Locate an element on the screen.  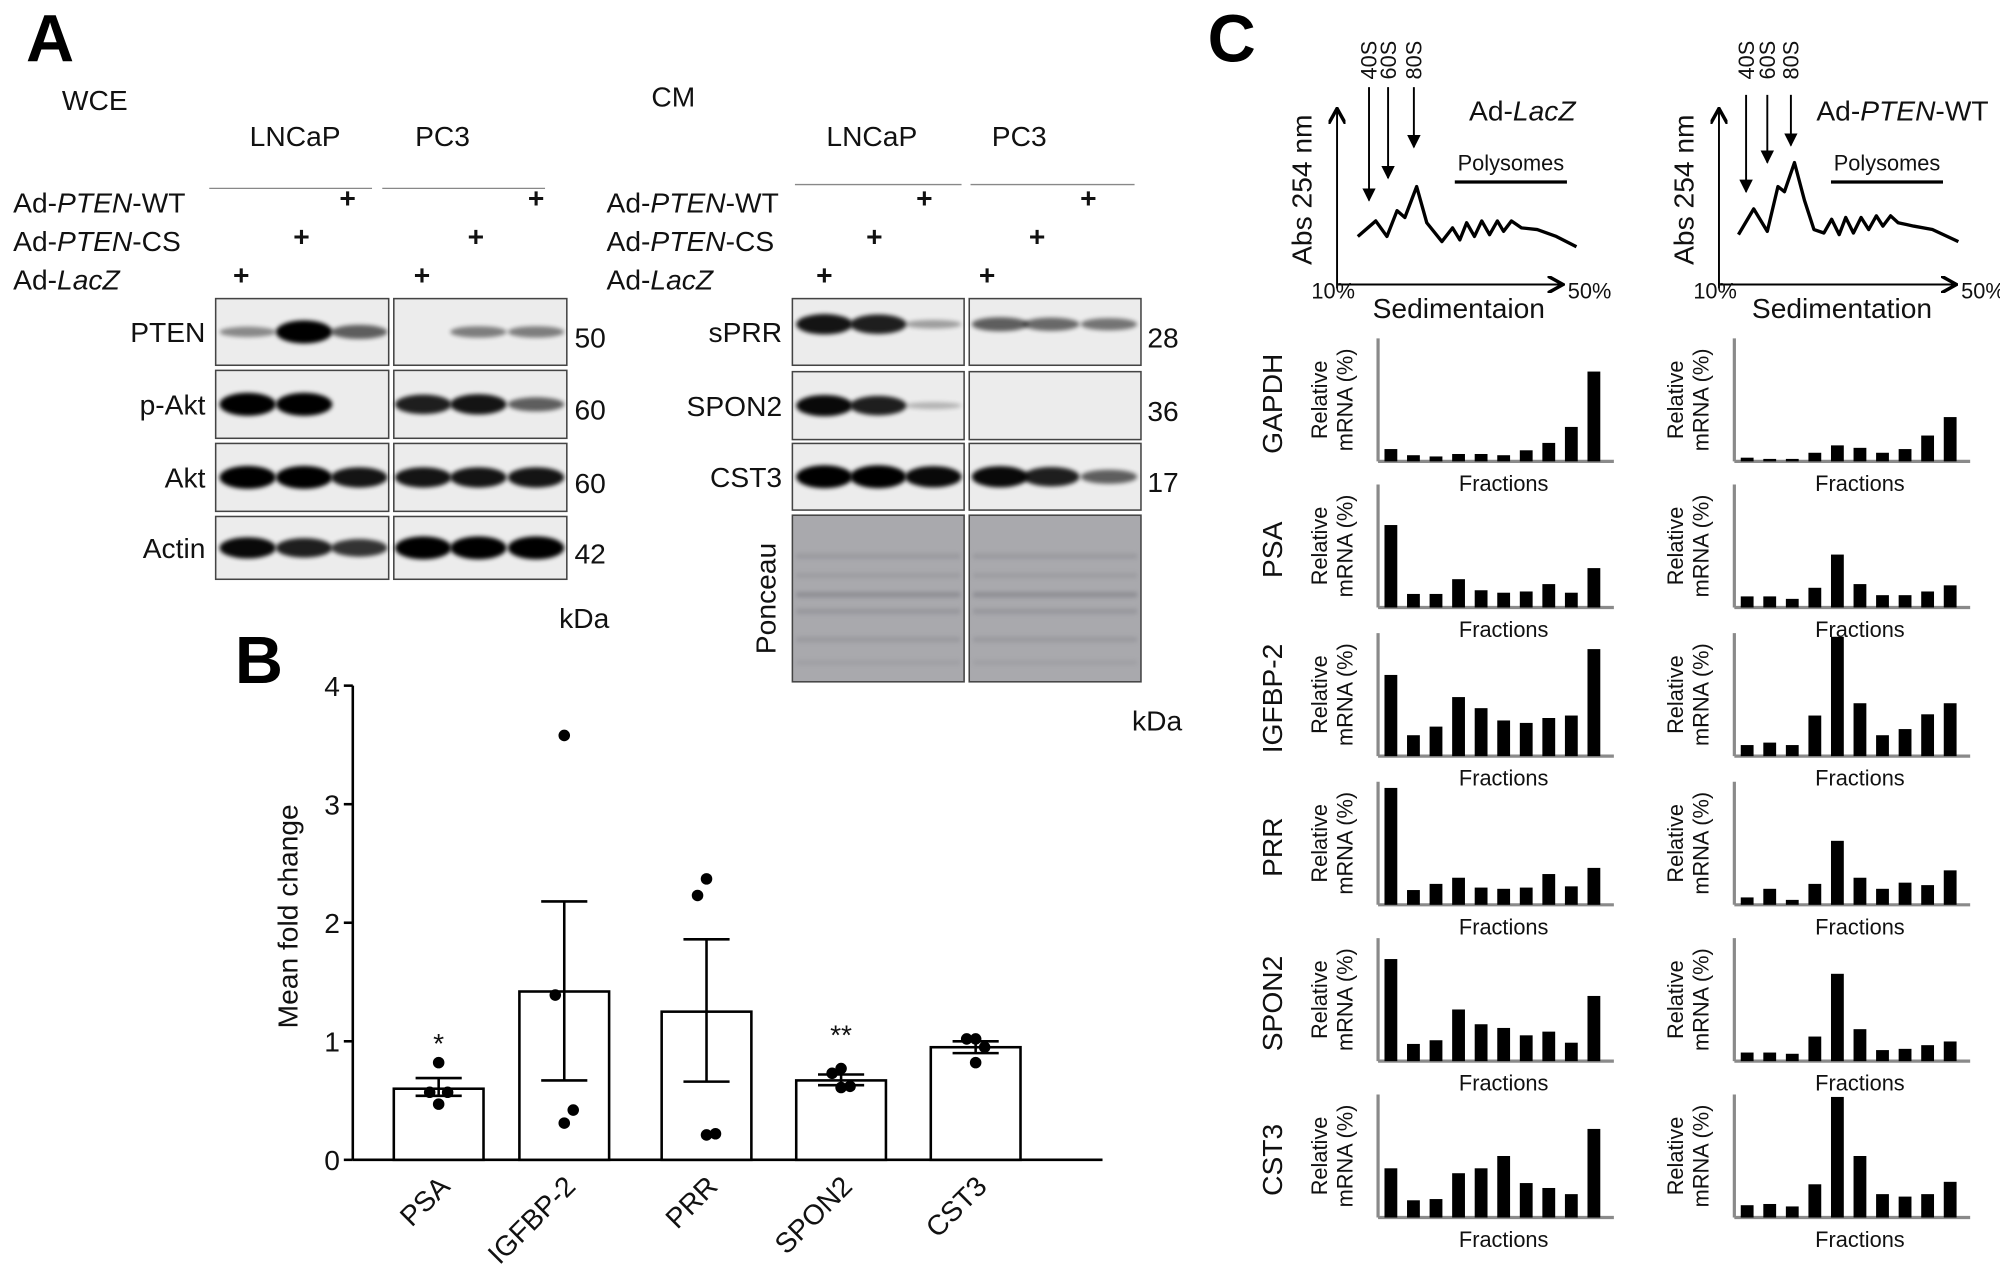
x-start-label: 10% is located at coordinates (1333, 291).